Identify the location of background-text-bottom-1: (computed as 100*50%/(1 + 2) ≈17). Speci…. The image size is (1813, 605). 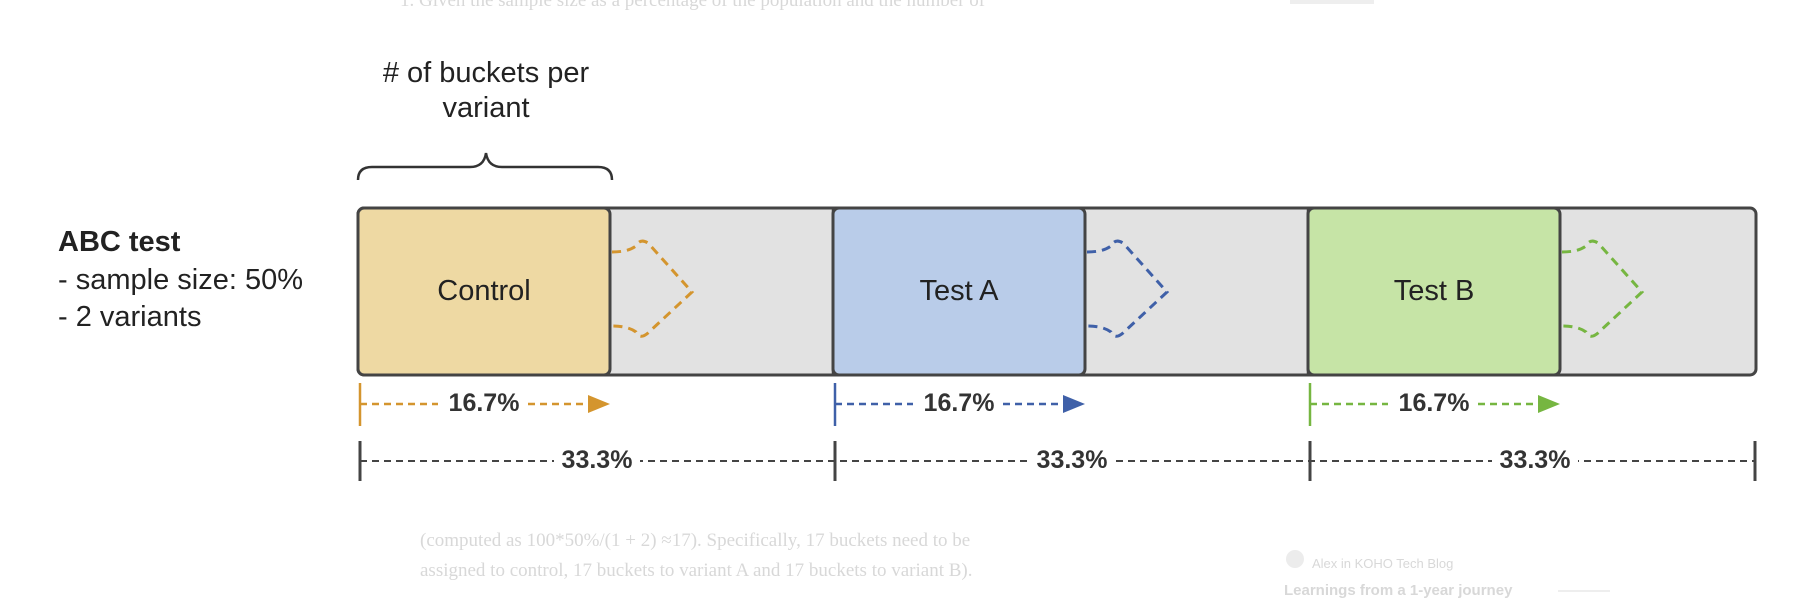
(695, 540).